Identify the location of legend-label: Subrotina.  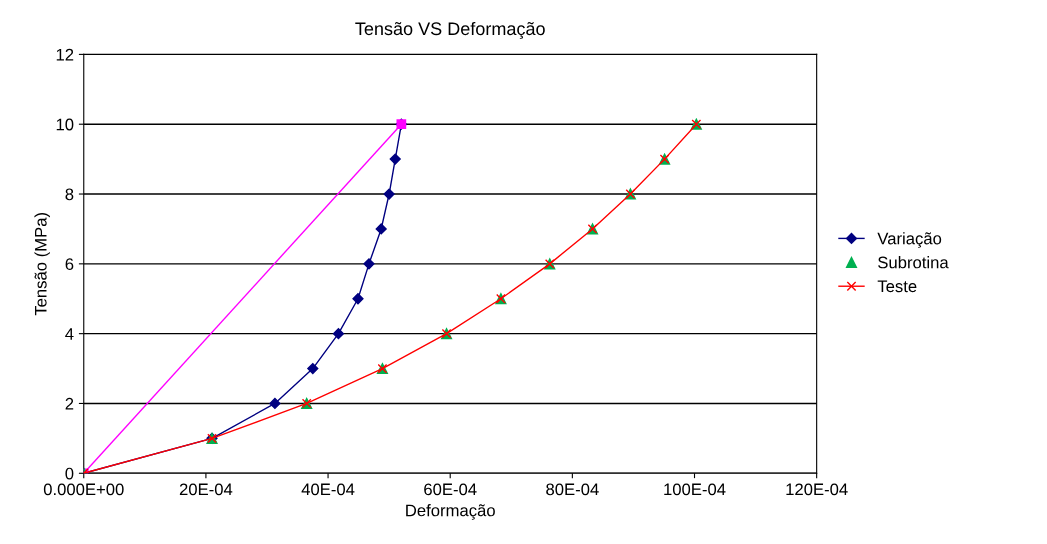
(913, 262).